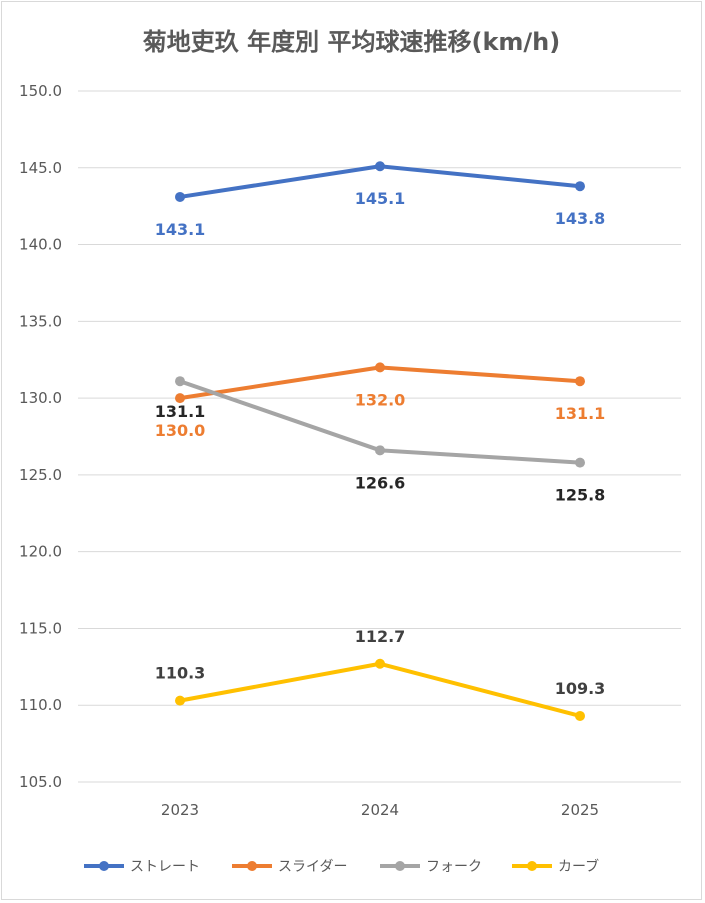 Image resolution: width=705 pixels, height=903 pixels. Describe the element at coordinates (40, 705) in the screenshot. I see `y-tick-label: 110.0` at that location.